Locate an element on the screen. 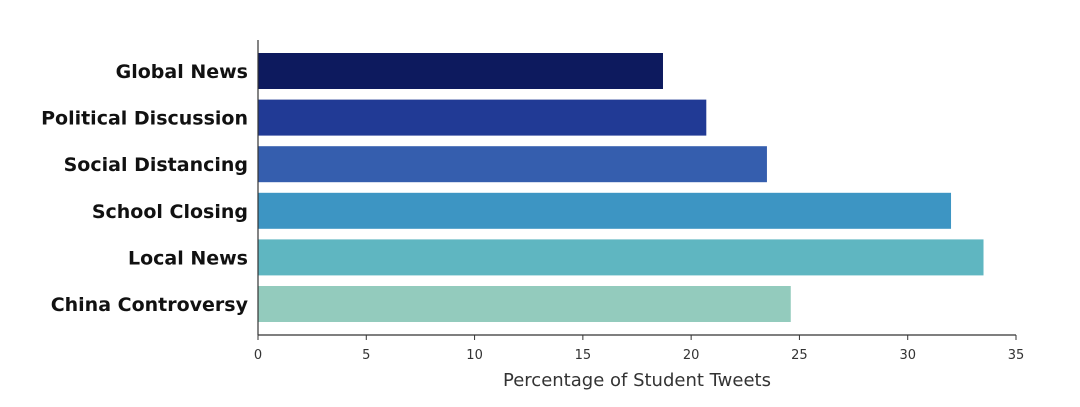 Image resolution: width=1080 pixels, height=407 pixels. x-tick-label: 30 is located at coordinates (907, 355).